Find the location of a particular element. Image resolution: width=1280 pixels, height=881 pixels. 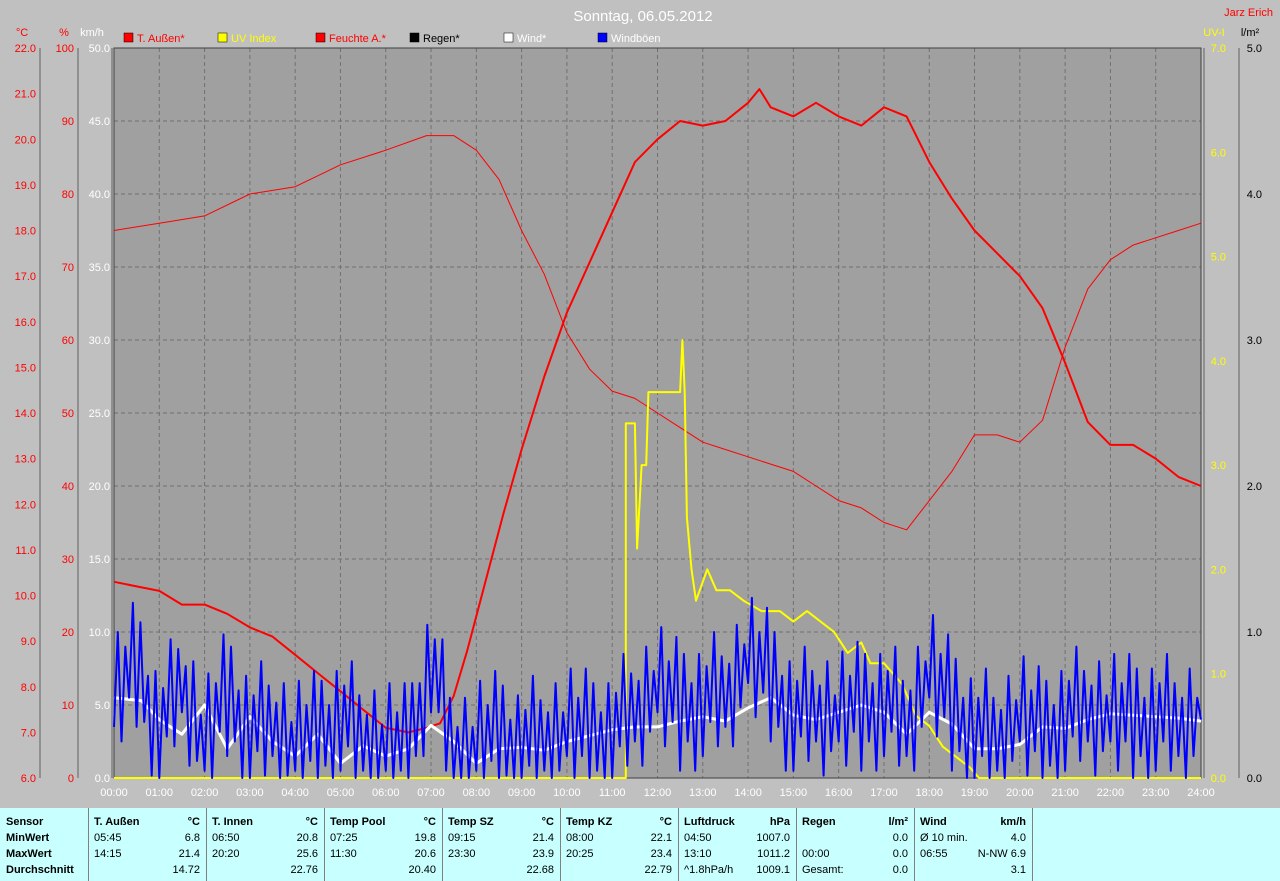

hum-axis-unit: % is located at coordinates (64, 33).